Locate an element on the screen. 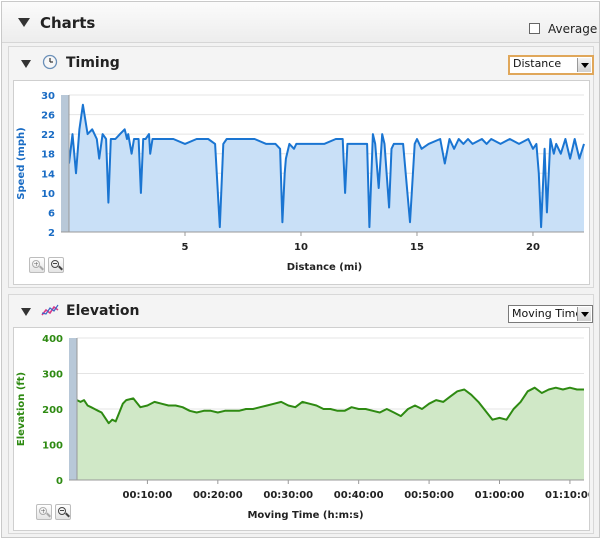 The width and height of the screenshot is (603, 541). elevation-title: Elevation is located at coordinates (103, 311).